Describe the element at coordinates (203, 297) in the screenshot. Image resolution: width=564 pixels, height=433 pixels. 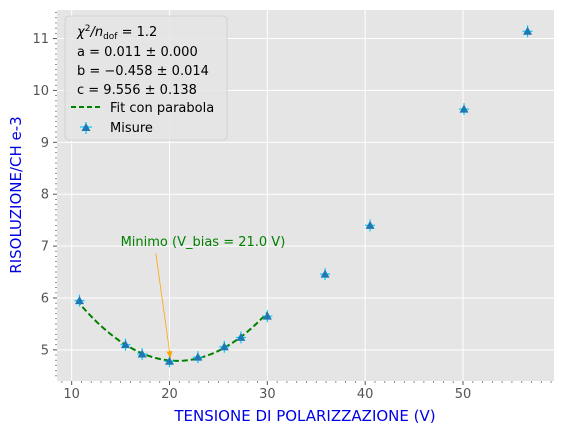
I see `annotation: Minimo (V_bias = 21.0 V)` at that location.